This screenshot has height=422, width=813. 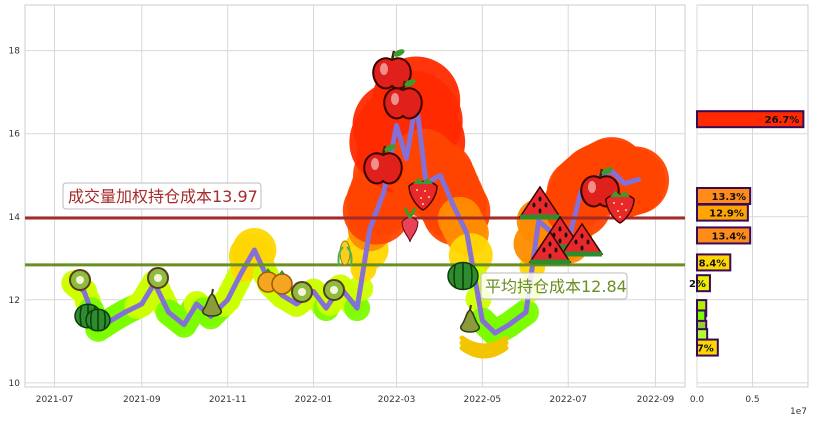 I want to click on y-tick-label: 16, so click(x=15, y=135).